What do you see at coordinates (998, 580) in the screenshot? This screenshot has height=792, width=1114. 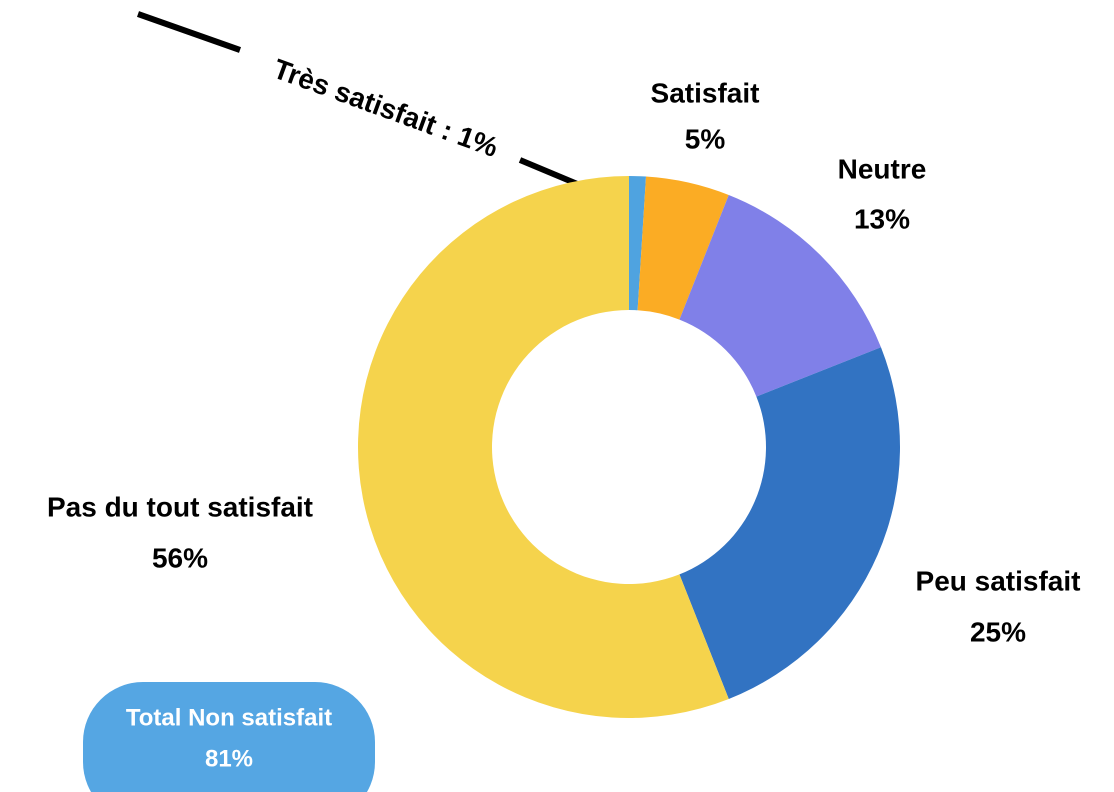 I see `category-label: Peu satisfait` at bounding box center [998, 580].